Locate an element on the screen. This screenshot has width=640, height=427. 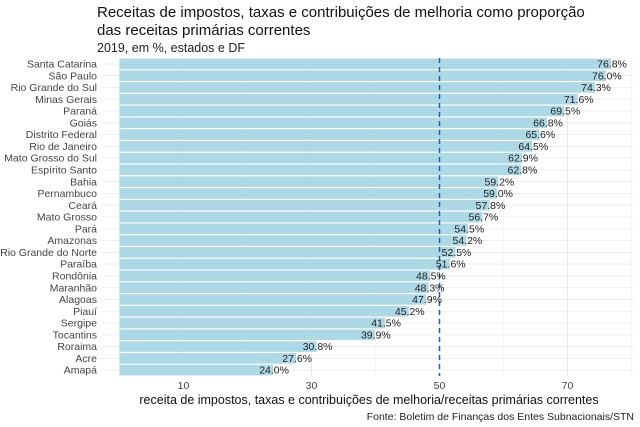
bar-value-label: 76.8% is located at coordinates (612, 64).